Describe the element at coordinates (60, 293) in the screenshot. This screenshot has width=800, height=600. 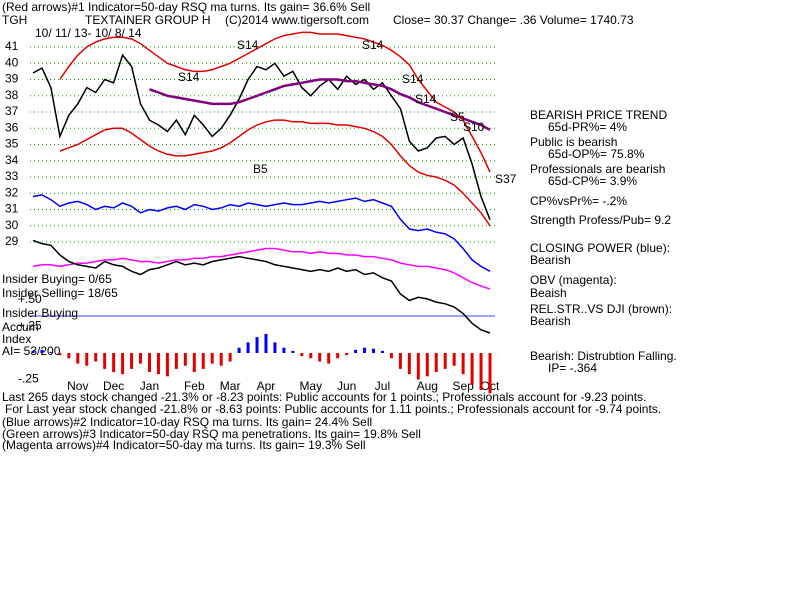
I see `panel-label: Insider Selling= 18/65` at that location.